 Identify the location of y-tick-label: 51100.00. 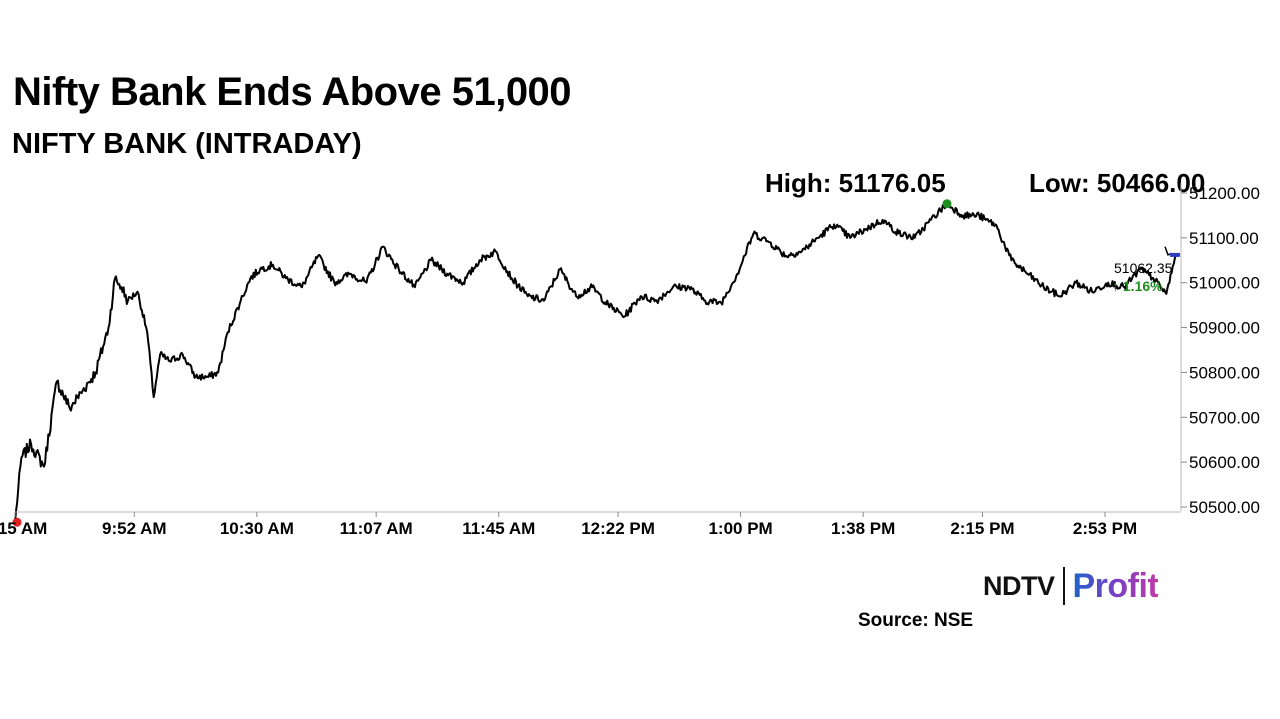
(1224, 238).